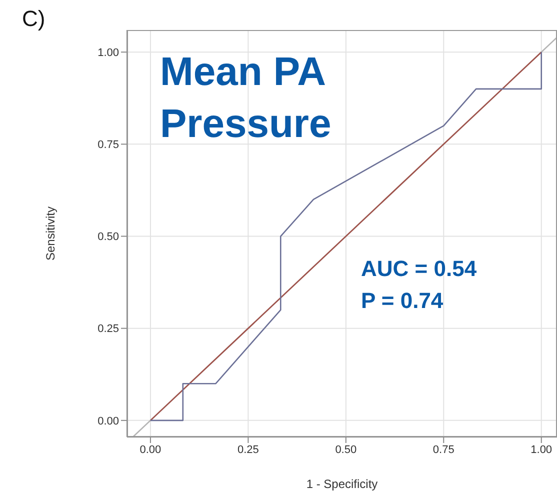  I want to click on x-tick-label: 0.50, so click(346, 450).